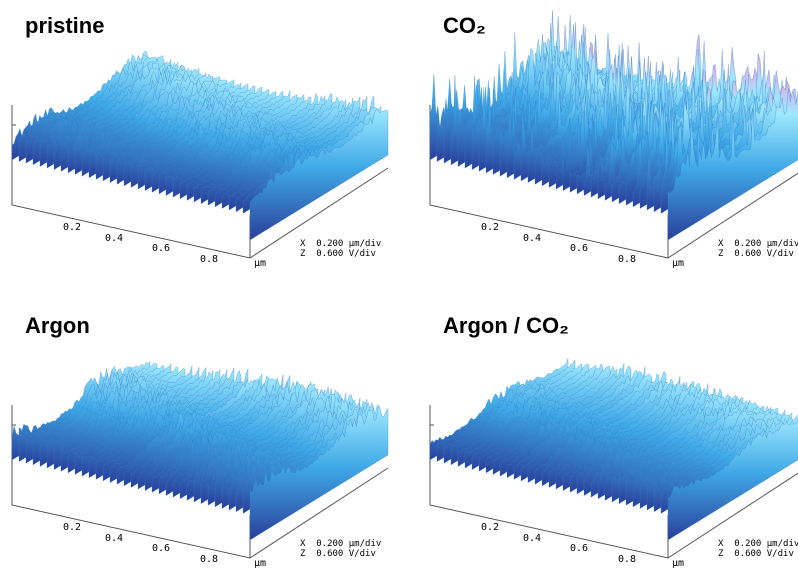 This screenshot has width=798, height=577. I want to click on panel-title: pristine, so click(64, 25).